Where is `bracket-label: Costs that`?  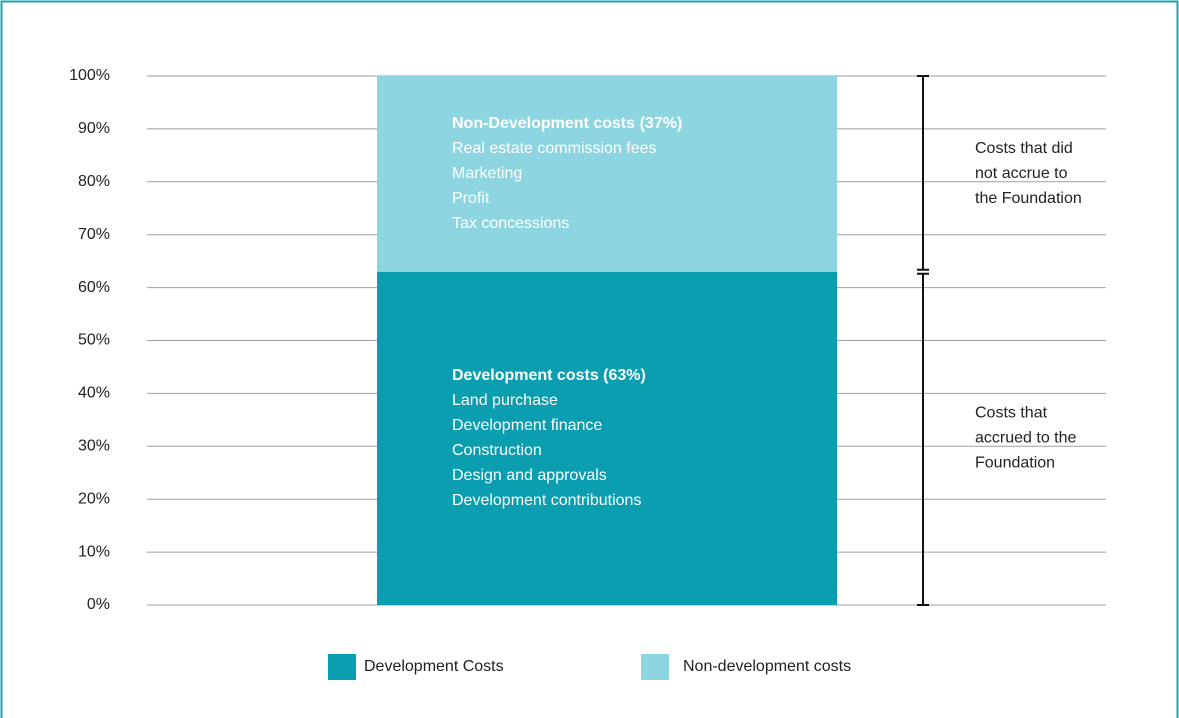 bracket-label: Costs that is located at coordinates (1011, 413).